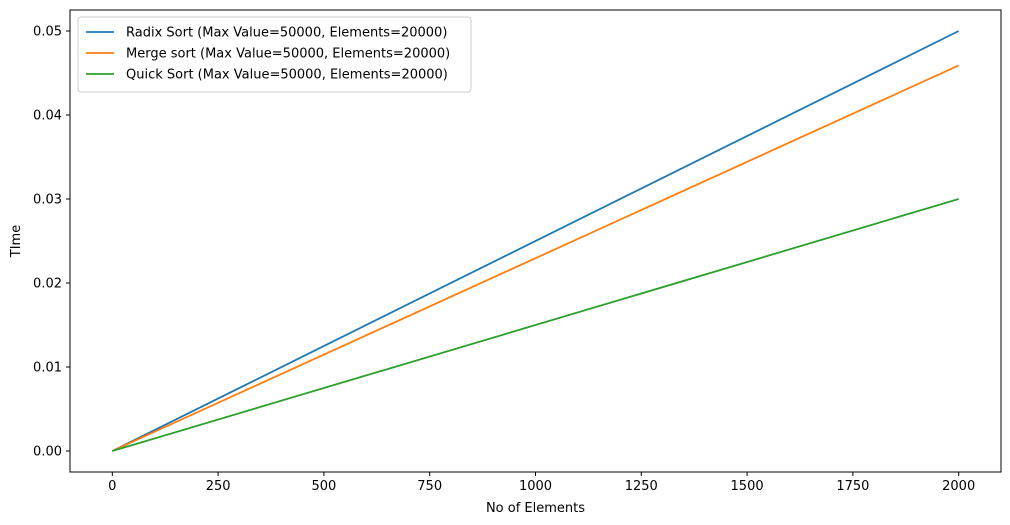 The height and width of the screenshot is (525, 1010). Describe the element at coordinates (47, 32) in the screenshot. I see `y-tick-label: 0.05` at that location.